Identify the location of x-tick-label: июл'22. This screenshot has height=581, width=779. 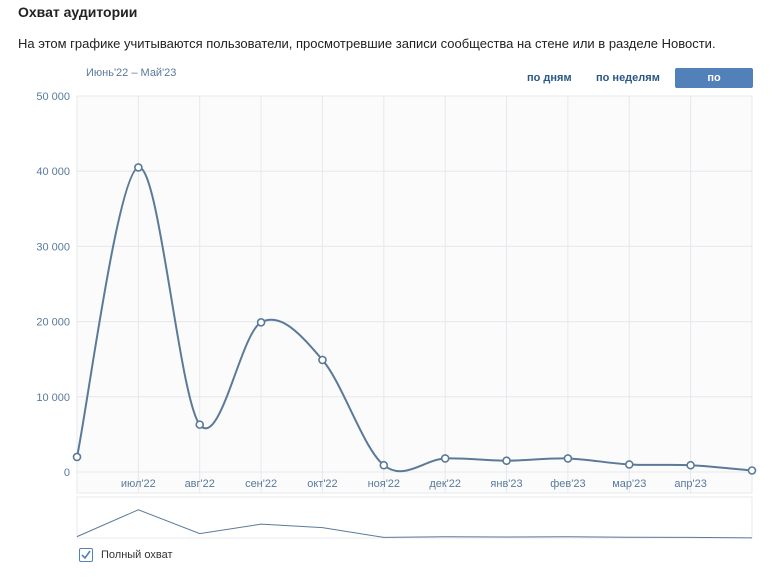
(138, 484).